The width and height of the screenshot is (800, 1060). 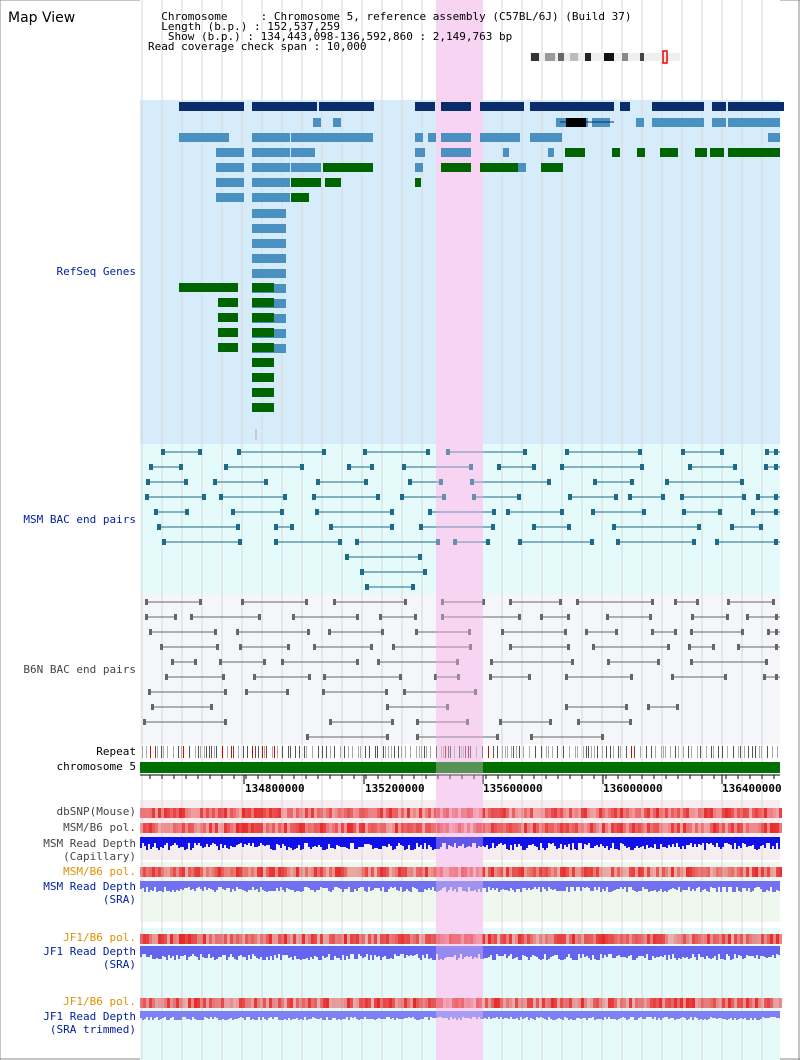 I want to click on msm-bac-label: MSM BAC end pairs, so click(x=79, y=519).